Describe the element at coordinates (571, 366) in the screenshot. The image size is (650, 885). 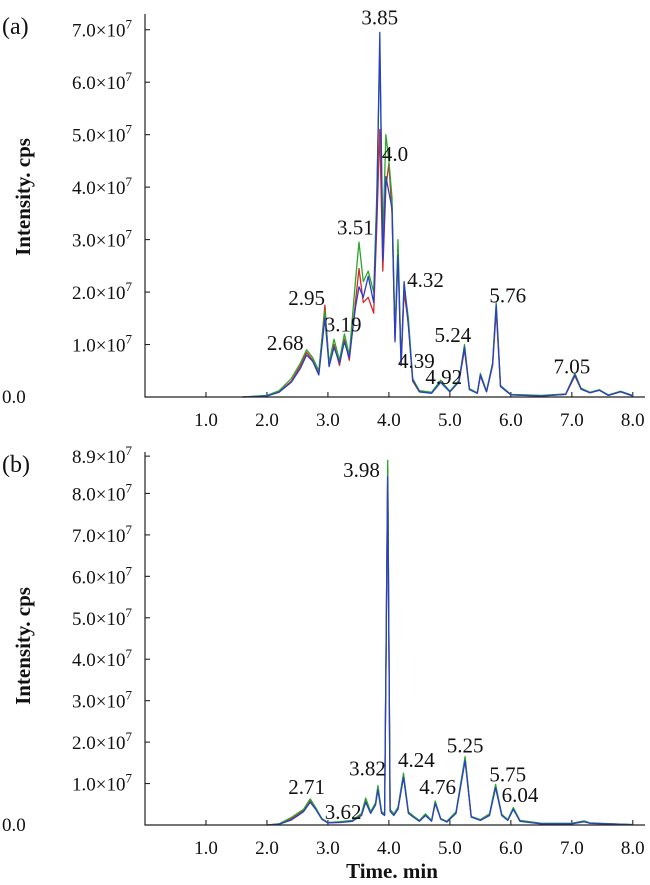
I see `peak-label: 7.05` at that location.